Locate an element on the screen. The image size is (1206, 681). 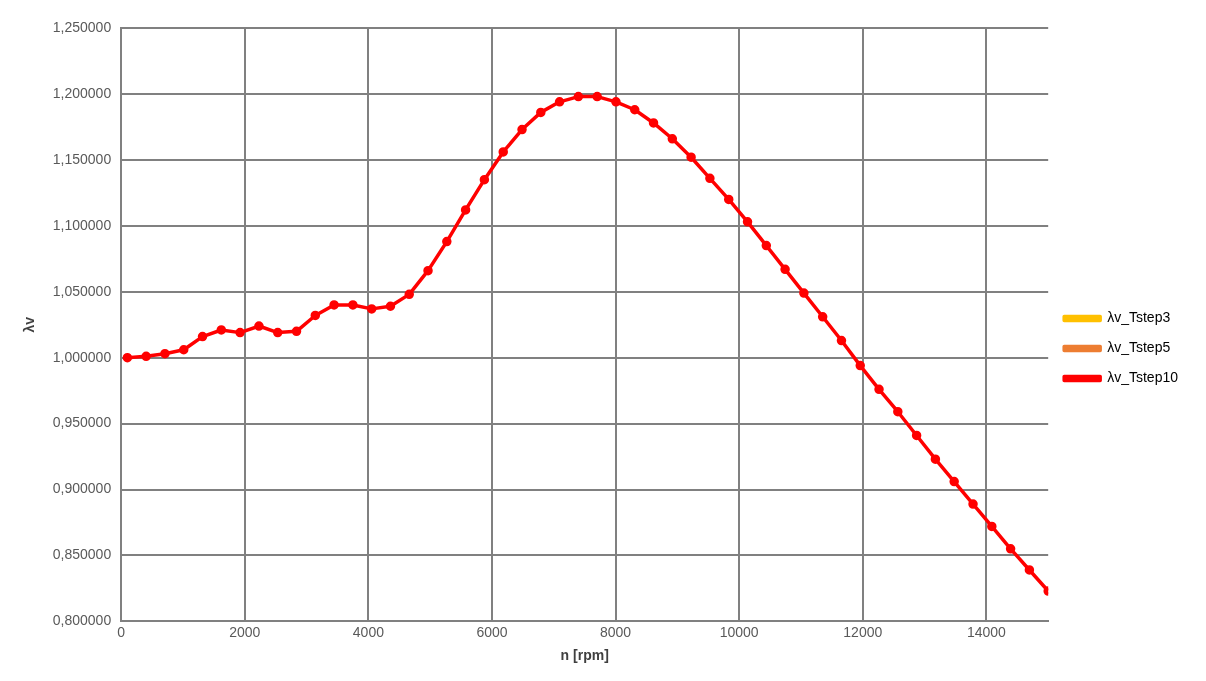
x-tick-label: 4000 is located at coordinates (368, 631).